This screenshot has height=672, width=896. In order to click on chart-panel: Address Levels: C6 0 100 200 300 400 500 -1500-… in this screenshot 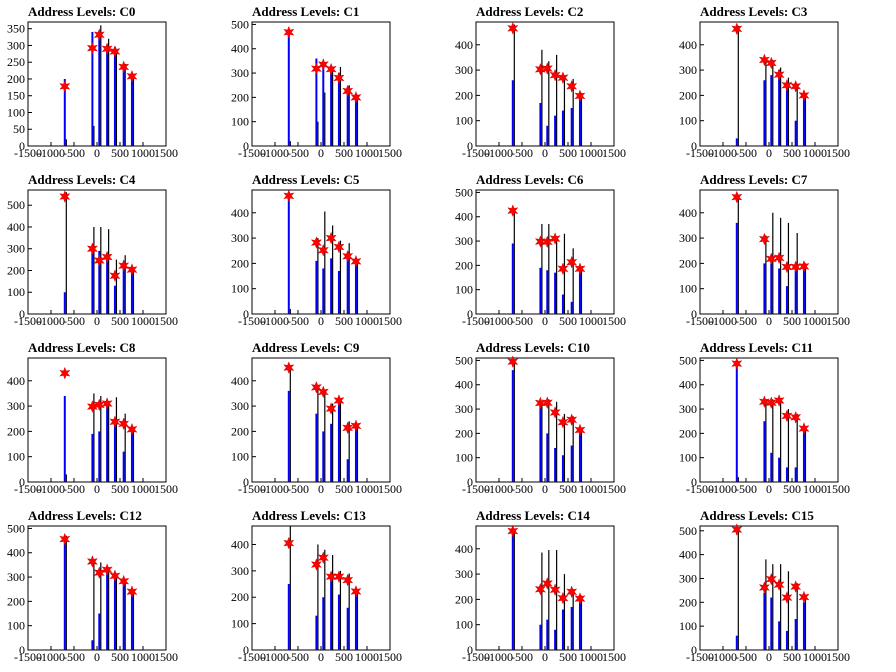, I will do `click(560, 252)`.